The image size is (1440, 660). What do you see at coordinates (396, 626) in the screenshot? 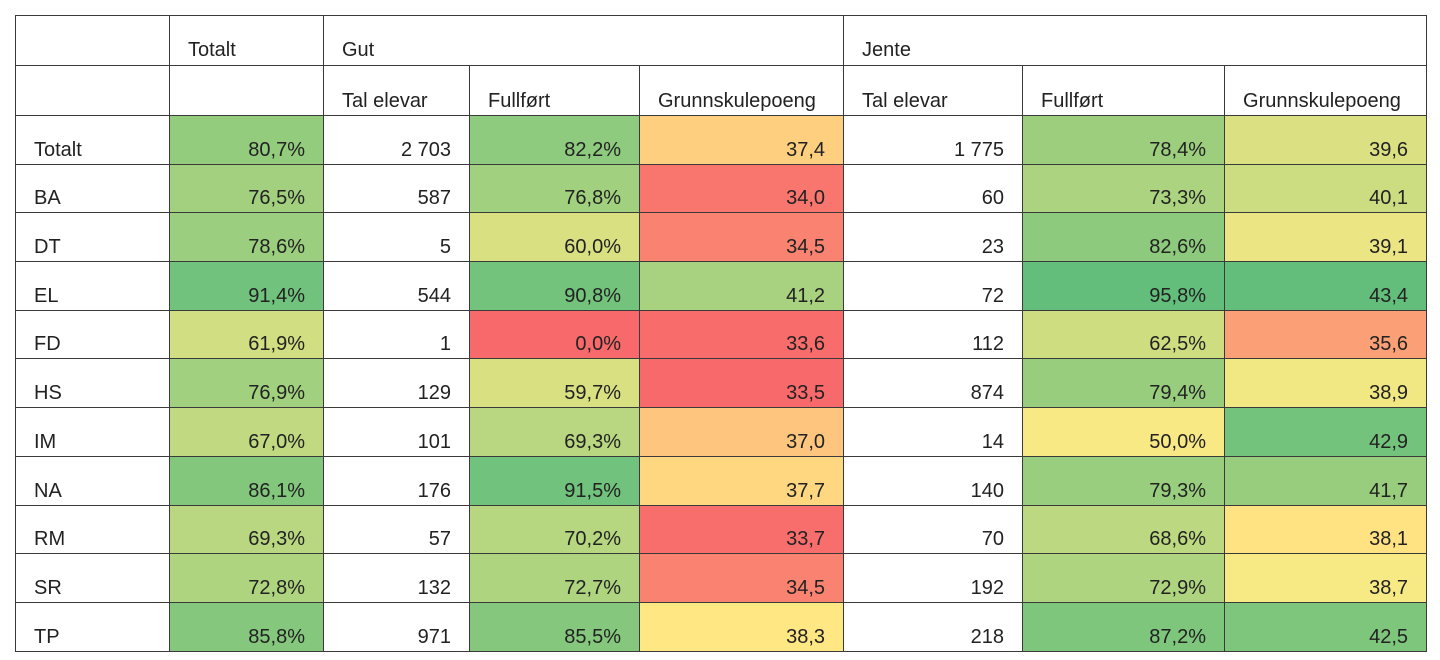
I see `cell-gut-tal-elevar: 971` at bounding box center [396, 626].